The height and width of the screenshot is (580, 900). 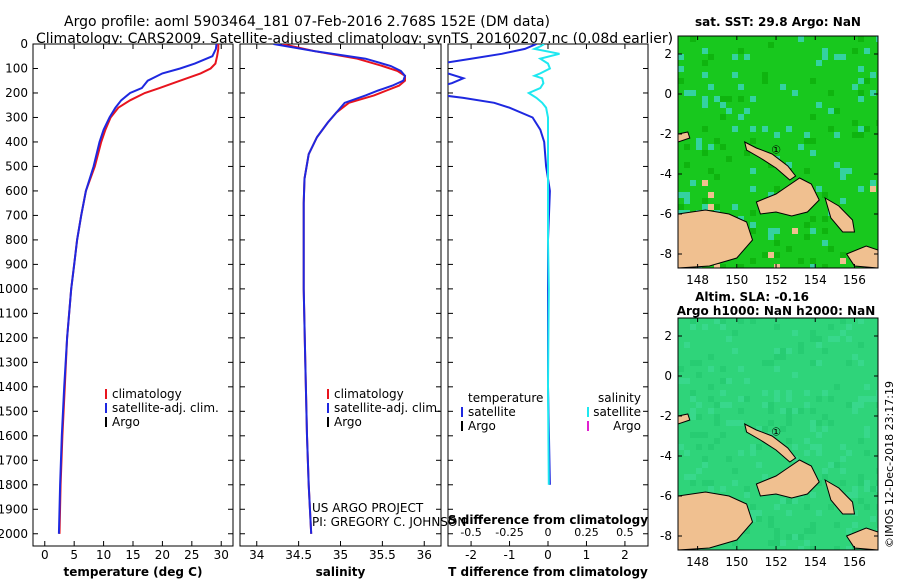 I want to click on salinity-diff-axis-title: S difference from climatology, so click(x=548, y=520).